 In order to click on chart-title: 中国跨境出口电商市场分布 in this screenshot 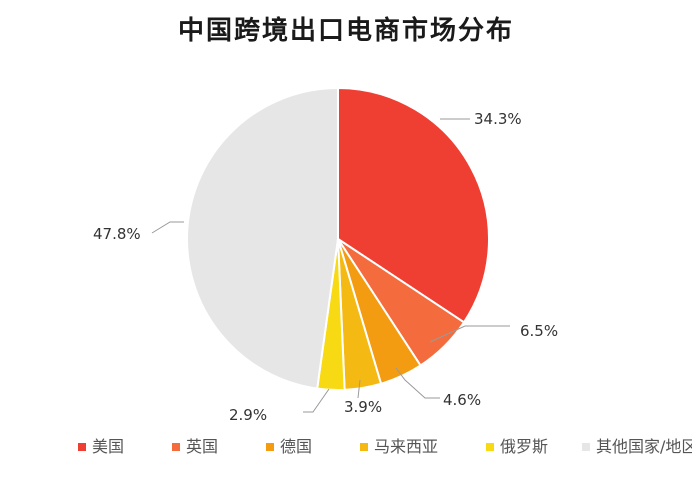, I will do `click(345, 31)`.